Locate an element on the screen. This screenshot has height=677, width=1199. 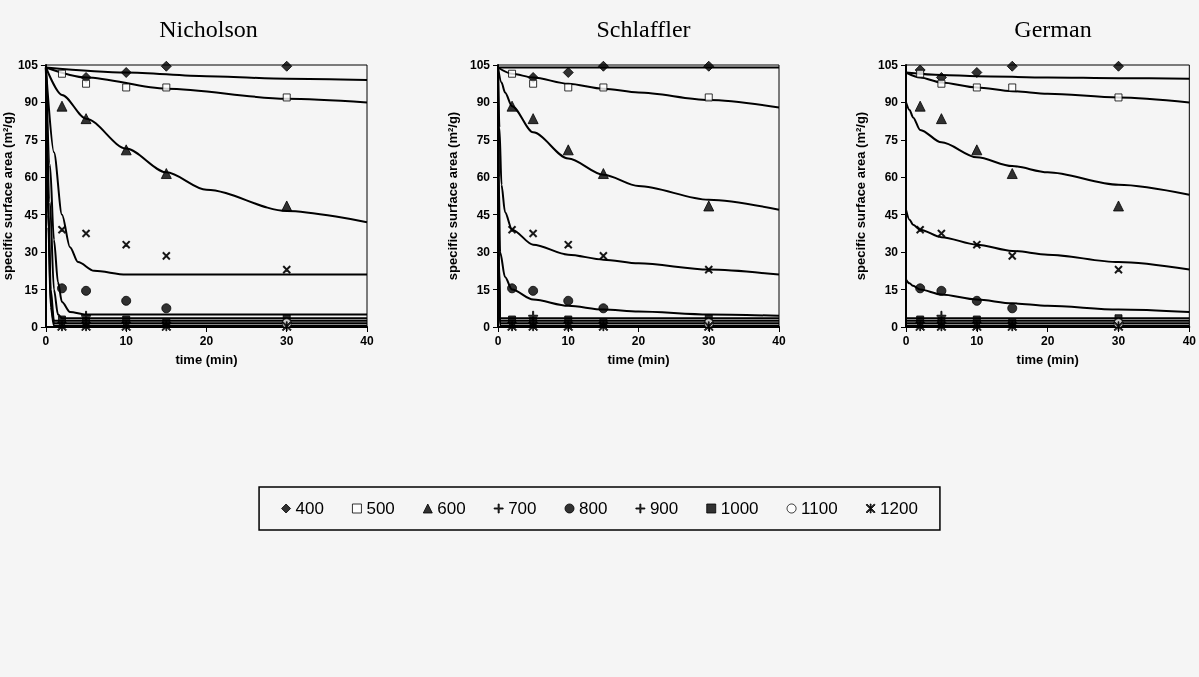
chart-title: Nicholson is located at coordinates (208, 29).